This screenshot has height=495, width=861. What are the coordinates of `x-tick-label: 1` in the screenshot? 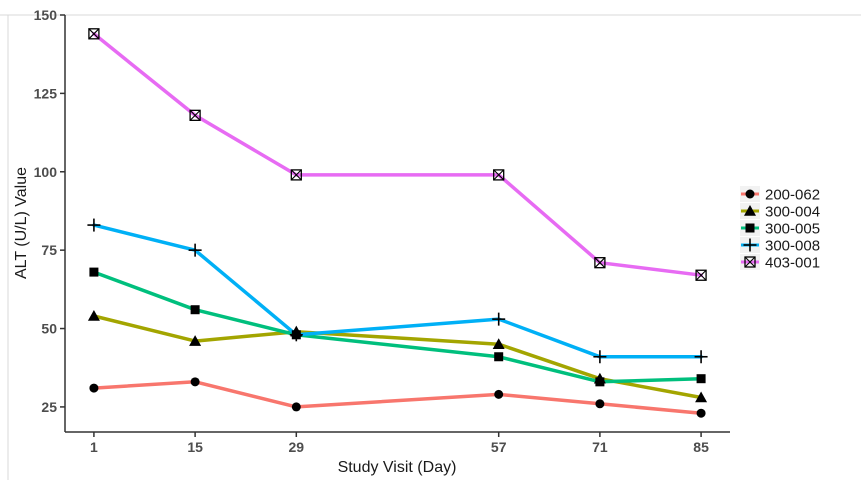 It's located at (94, 447).